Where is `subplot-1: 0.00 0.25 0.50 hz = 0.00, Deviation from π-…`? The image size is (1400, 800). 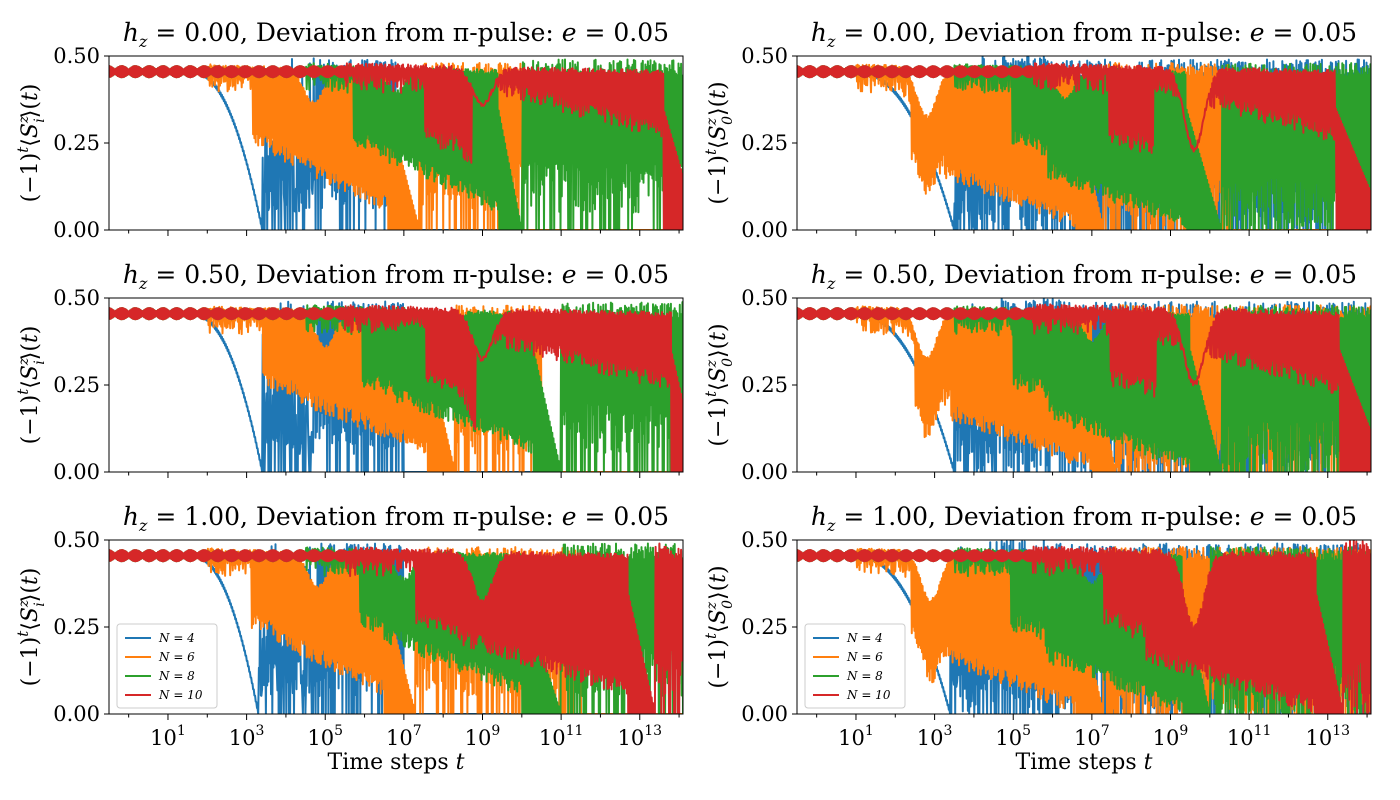 subplot-1: 0.00 0.25 0.50 hz = 0.00, Deviation from π-… is located at coordinates (349, 130).